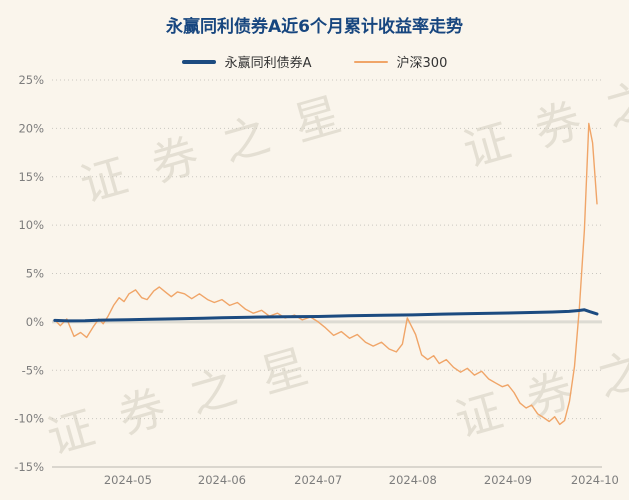 This screenshot has width=629, height=500. Describe the element at coordinates (31, 177) in the screenshot. I see `y-tick-label: 15%` at that location.